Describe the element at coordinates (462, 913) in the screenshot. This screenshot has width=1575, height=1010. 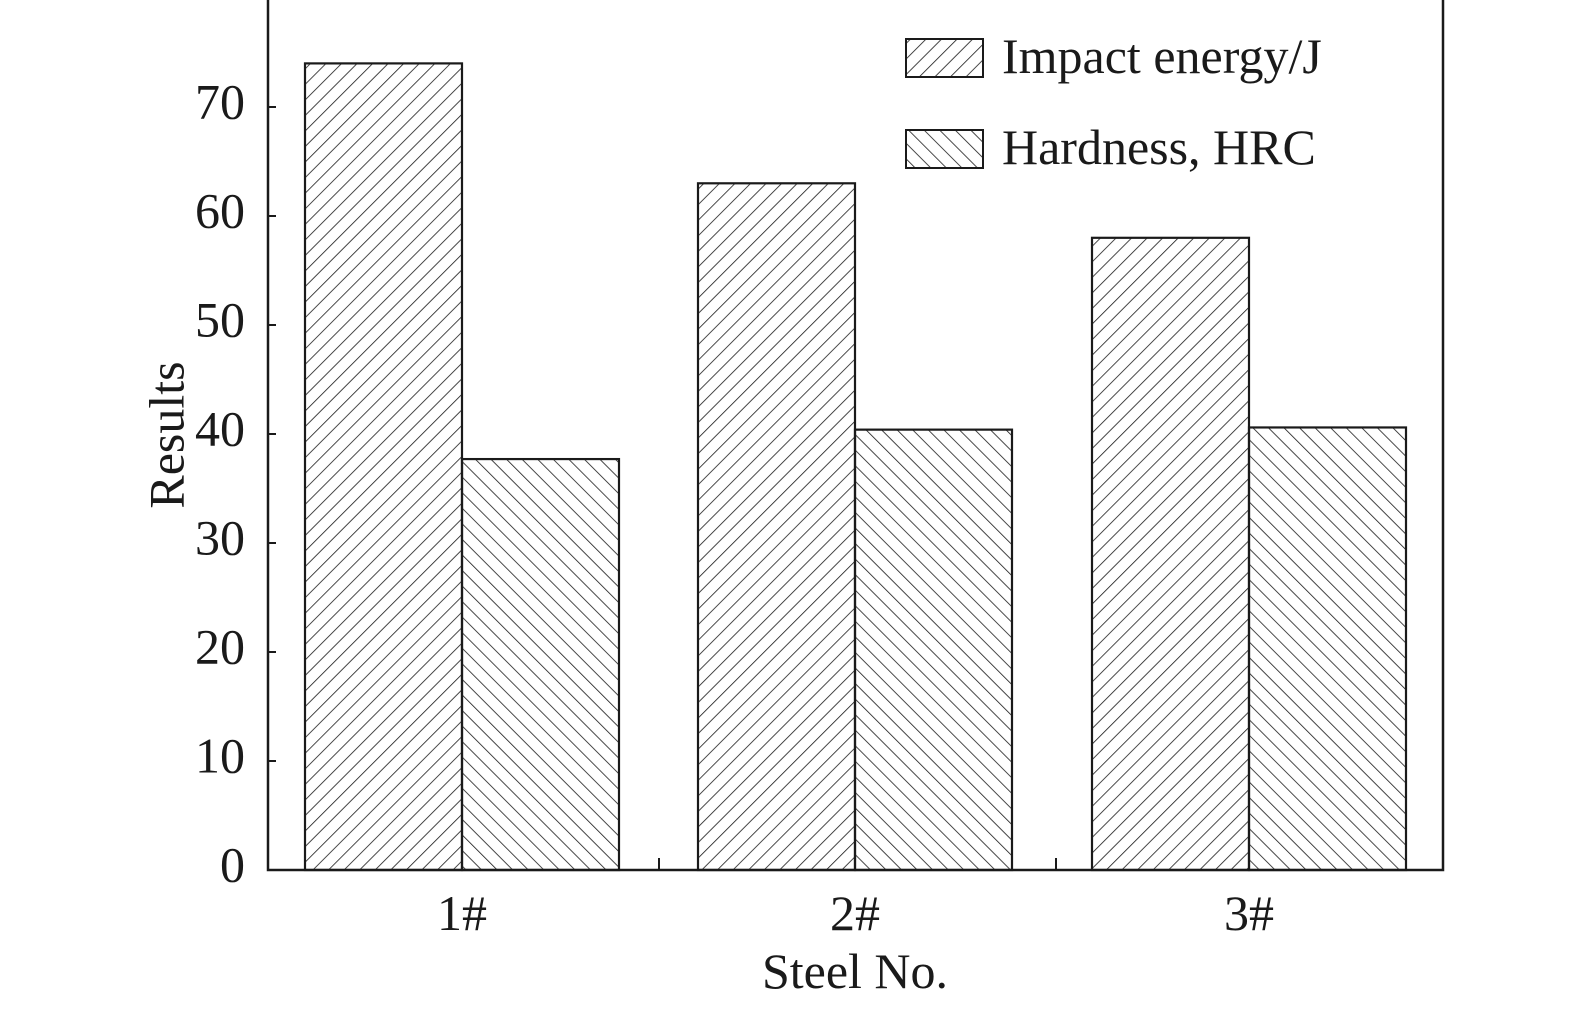
I see `x-tick-label-1: 1#` at that location.